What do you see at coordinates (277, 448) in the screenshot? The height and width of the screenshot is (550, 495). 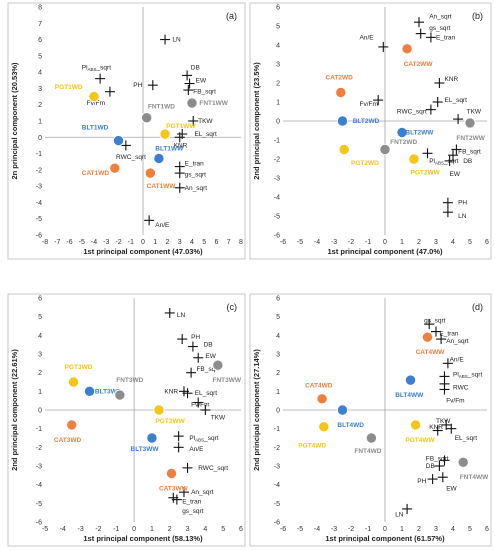 I see `y-tick-label: -2` at bounding box center [277, 448].